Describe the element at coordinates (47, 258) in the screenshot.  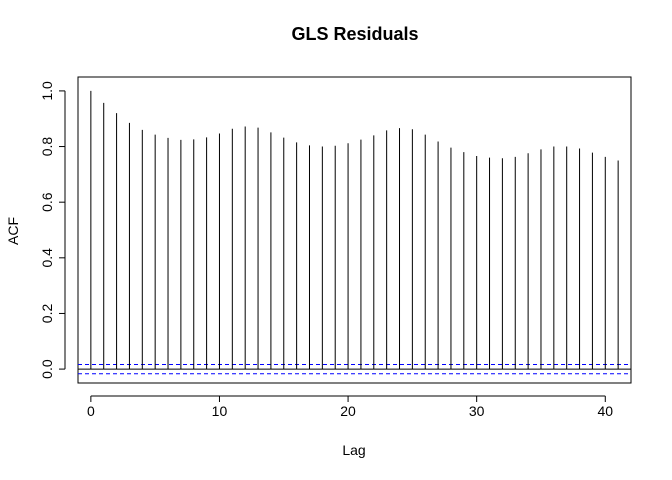
I see `y-tick-label: 0.4` at that location.